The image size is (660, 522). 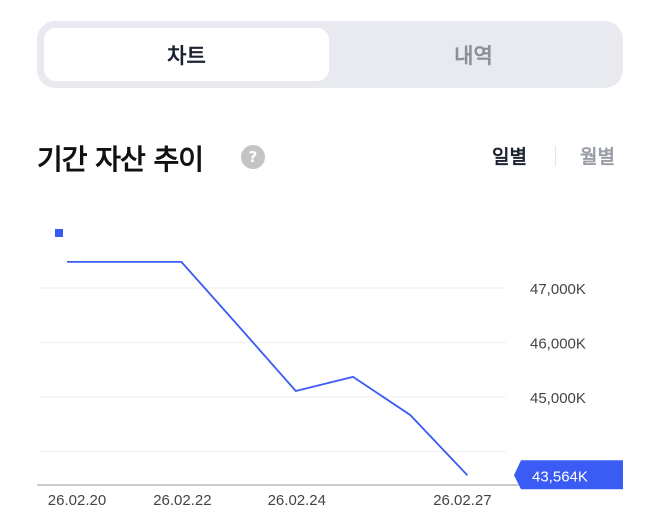 What do you see at coordinates (59, 233) in the screenshot?
I see `legend-marker` at bounding box center [59, 233].